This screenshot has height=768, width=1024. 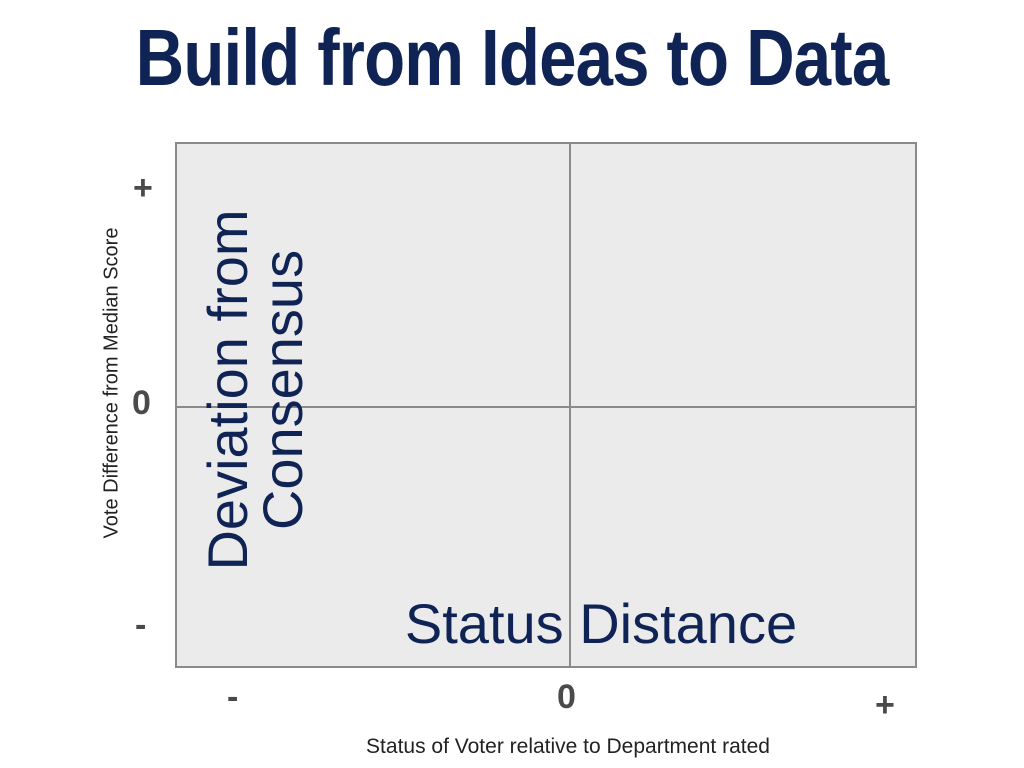 I want to click on y-tick-plus: +, so click(x=143, y=188).